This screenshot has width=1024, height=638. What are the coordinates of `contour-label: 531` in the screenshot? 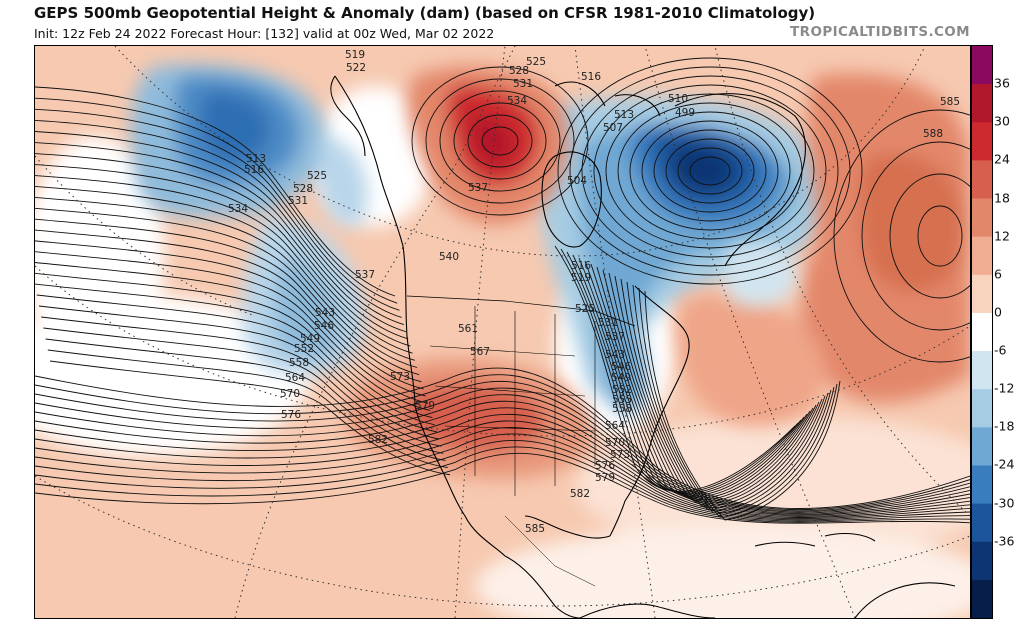 It's located at (523, 84).